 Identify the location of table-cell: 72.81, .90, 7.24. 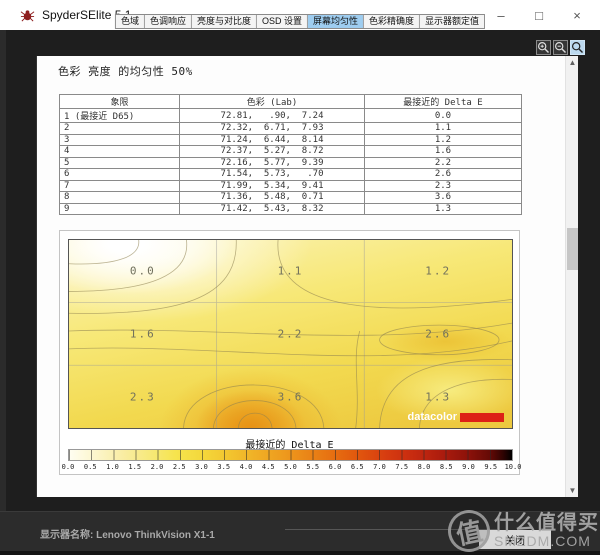
(272, 115).